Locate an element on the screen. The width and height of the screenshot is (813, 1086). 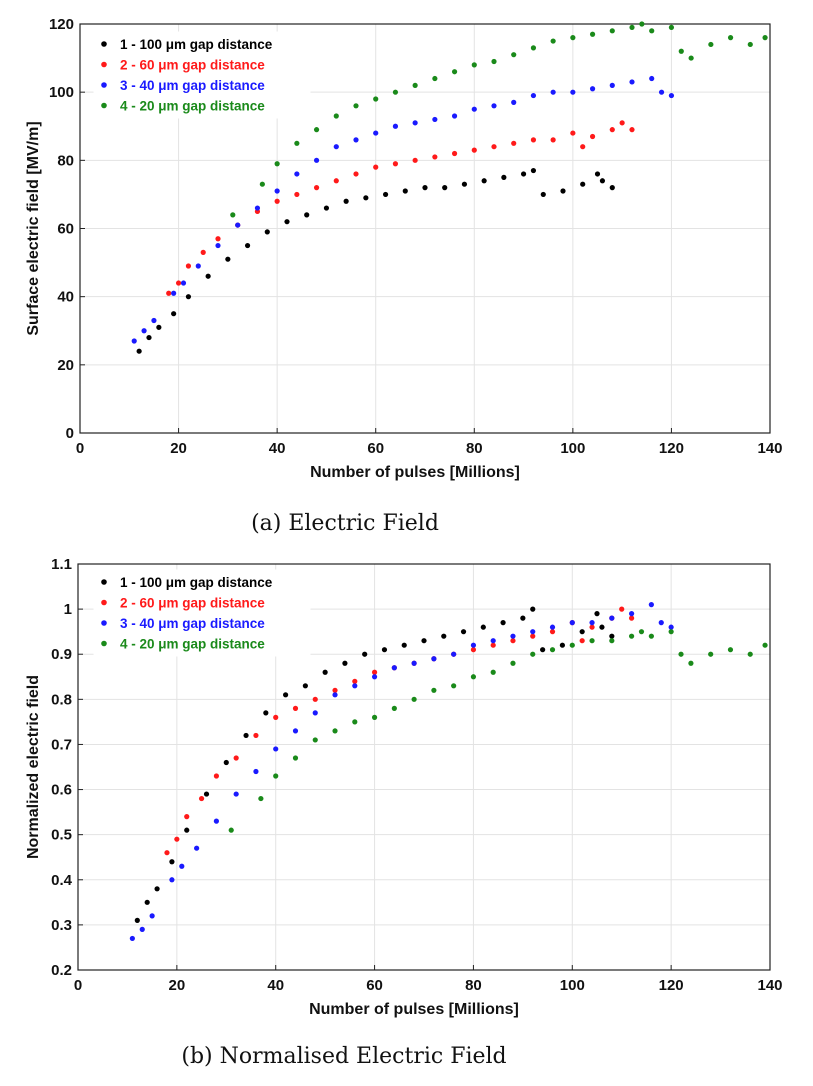
figure-caption: (a) Electric Field is located at coordinates (345, 523).